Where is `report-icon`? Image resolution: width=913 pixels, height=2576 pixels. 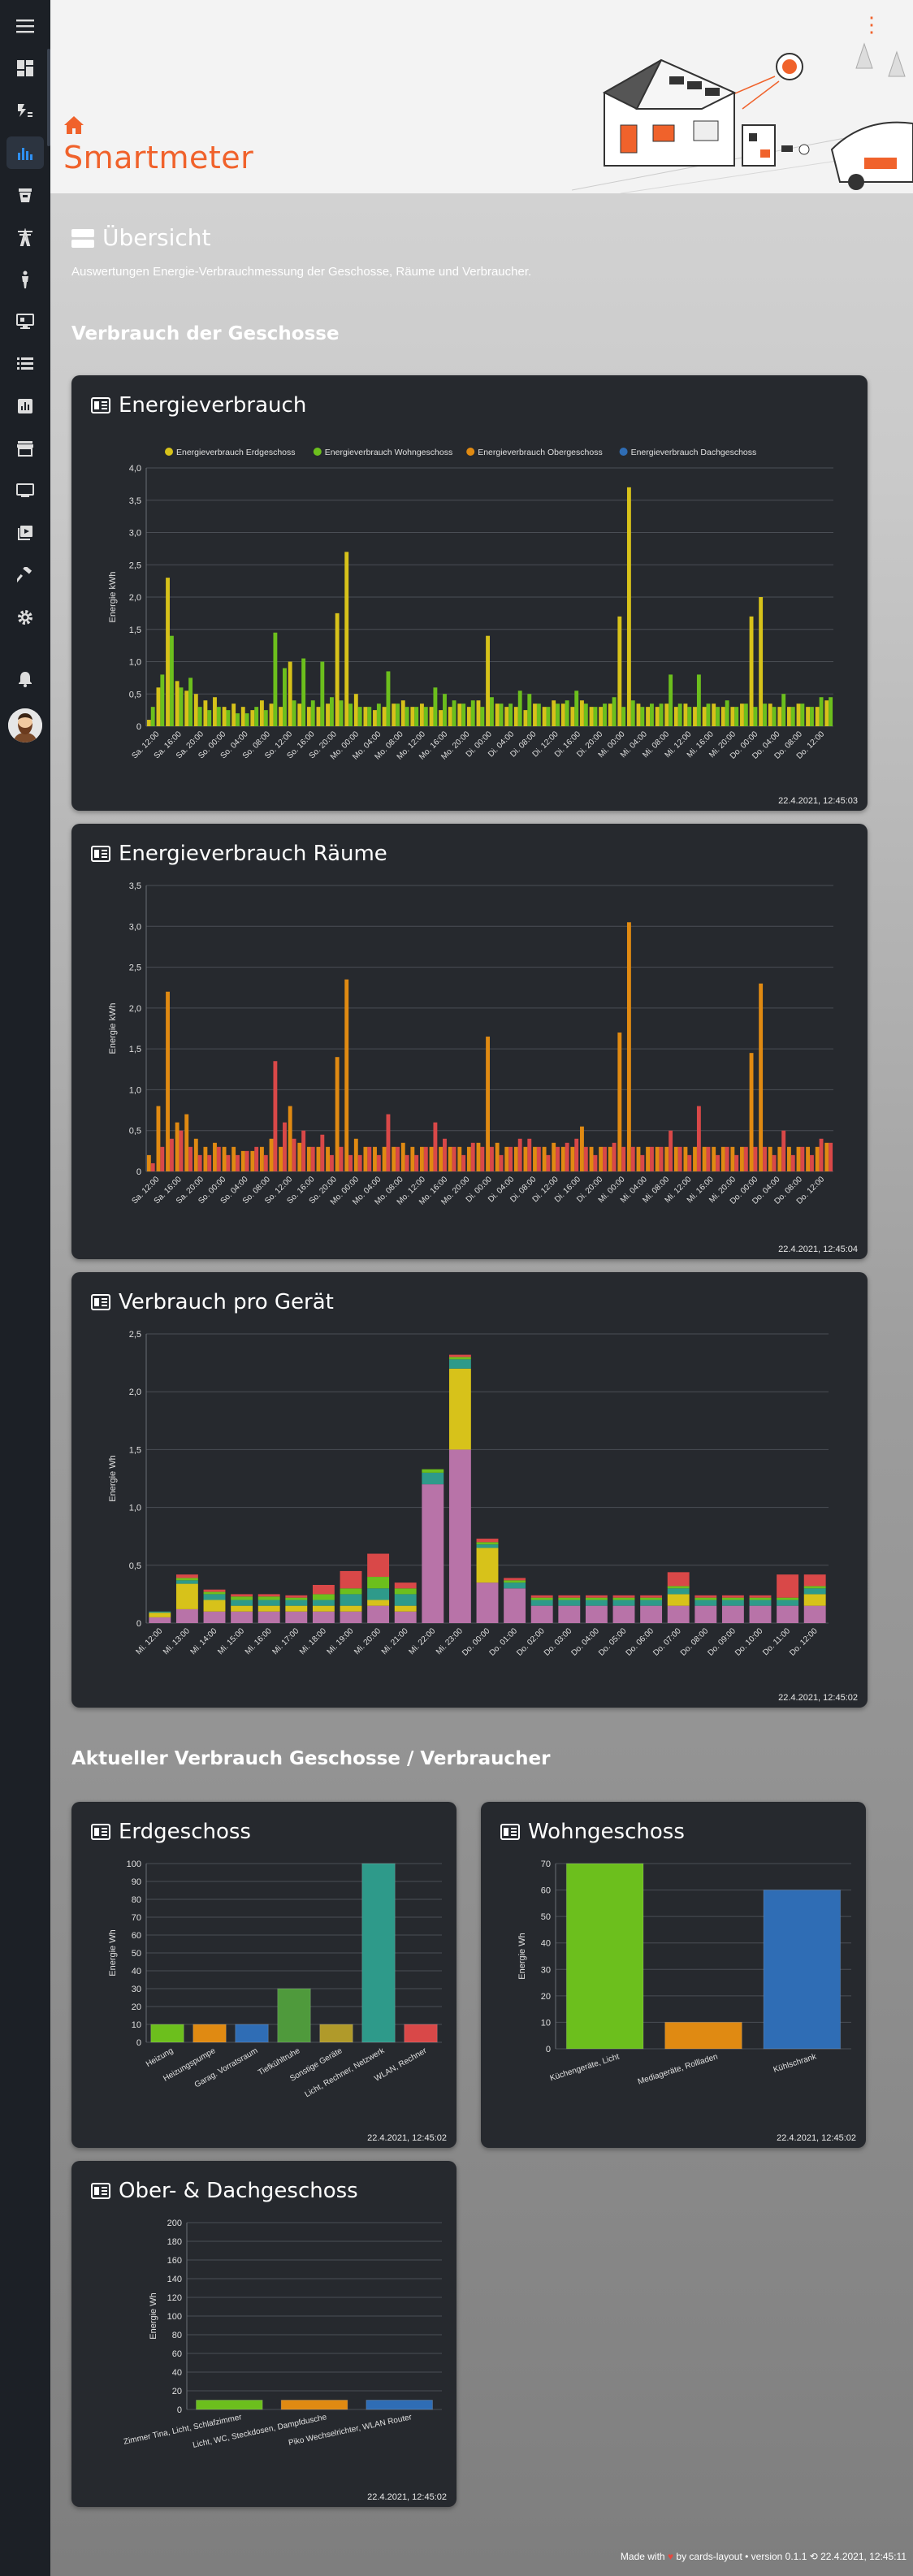
report-icon is located at coordinates (25, 406).